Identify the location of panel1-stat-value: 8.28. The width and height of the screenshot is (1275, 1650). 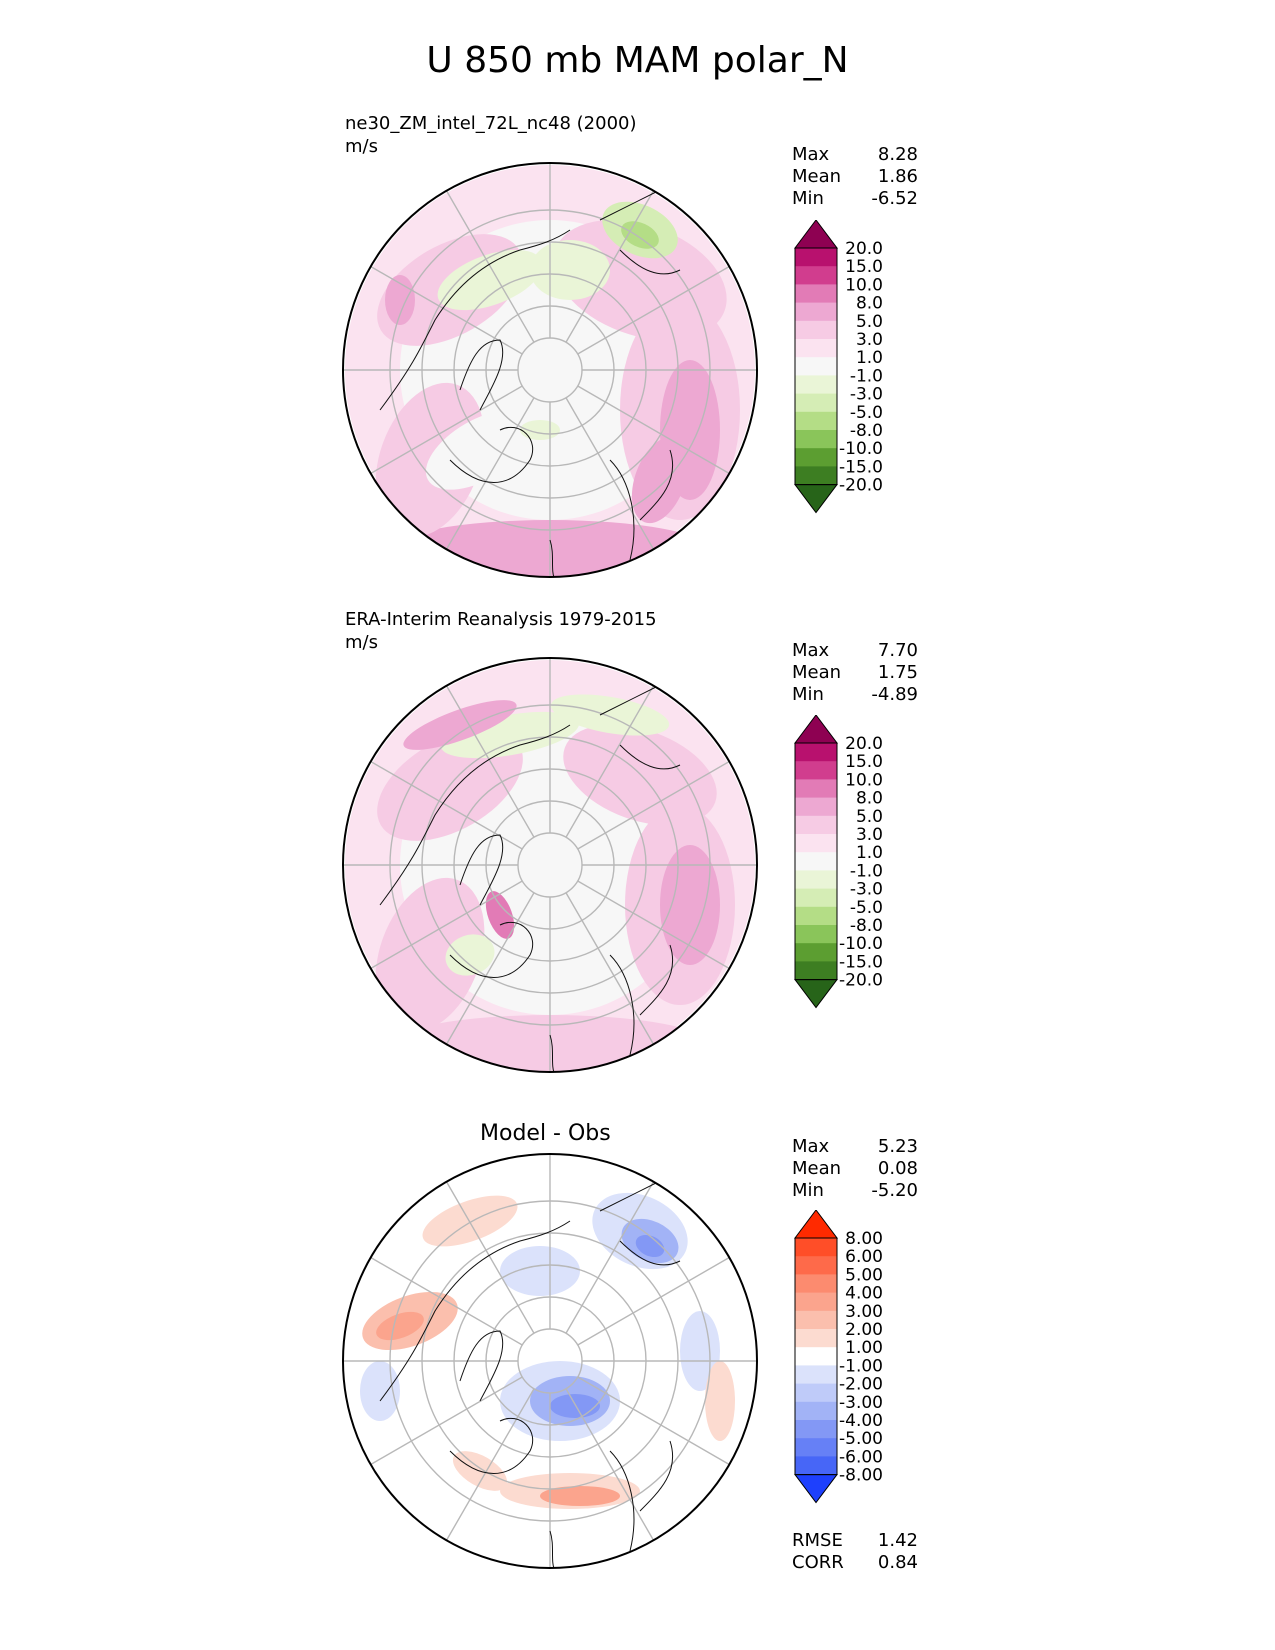
(897, 154).